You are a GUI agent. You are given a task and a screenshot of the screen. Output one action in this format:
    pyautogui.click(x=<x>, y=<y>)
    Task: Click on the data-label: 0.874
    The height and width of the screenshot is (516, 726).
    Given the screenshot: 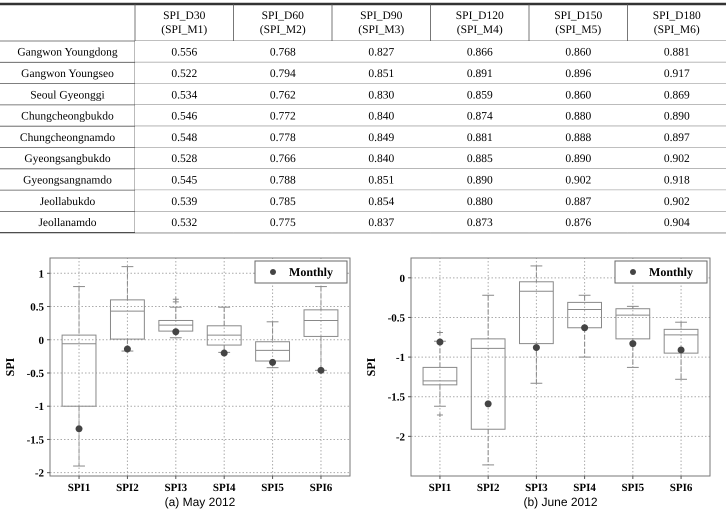 What is the action you would take?
    pyautogui.click(x=479, y=116)
    